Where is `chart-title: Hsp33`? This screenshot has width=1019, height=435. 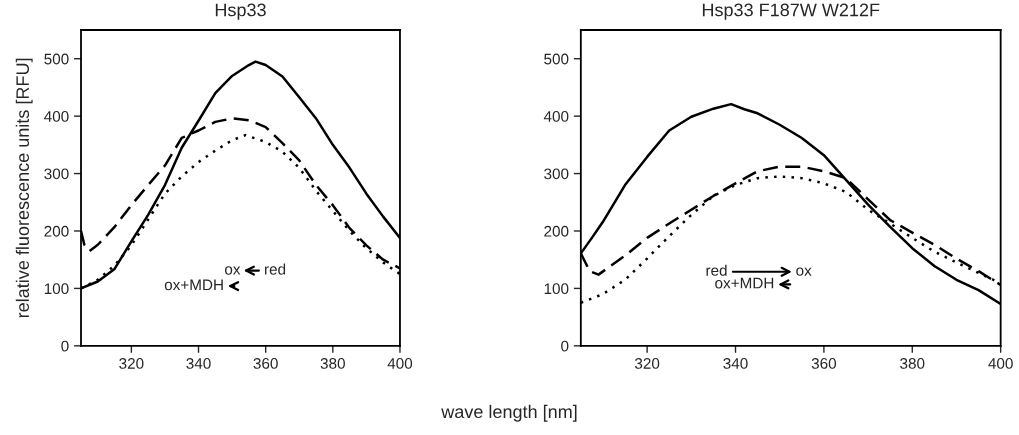 chart-title: Hsp33 is located at coordinates (240, 11).